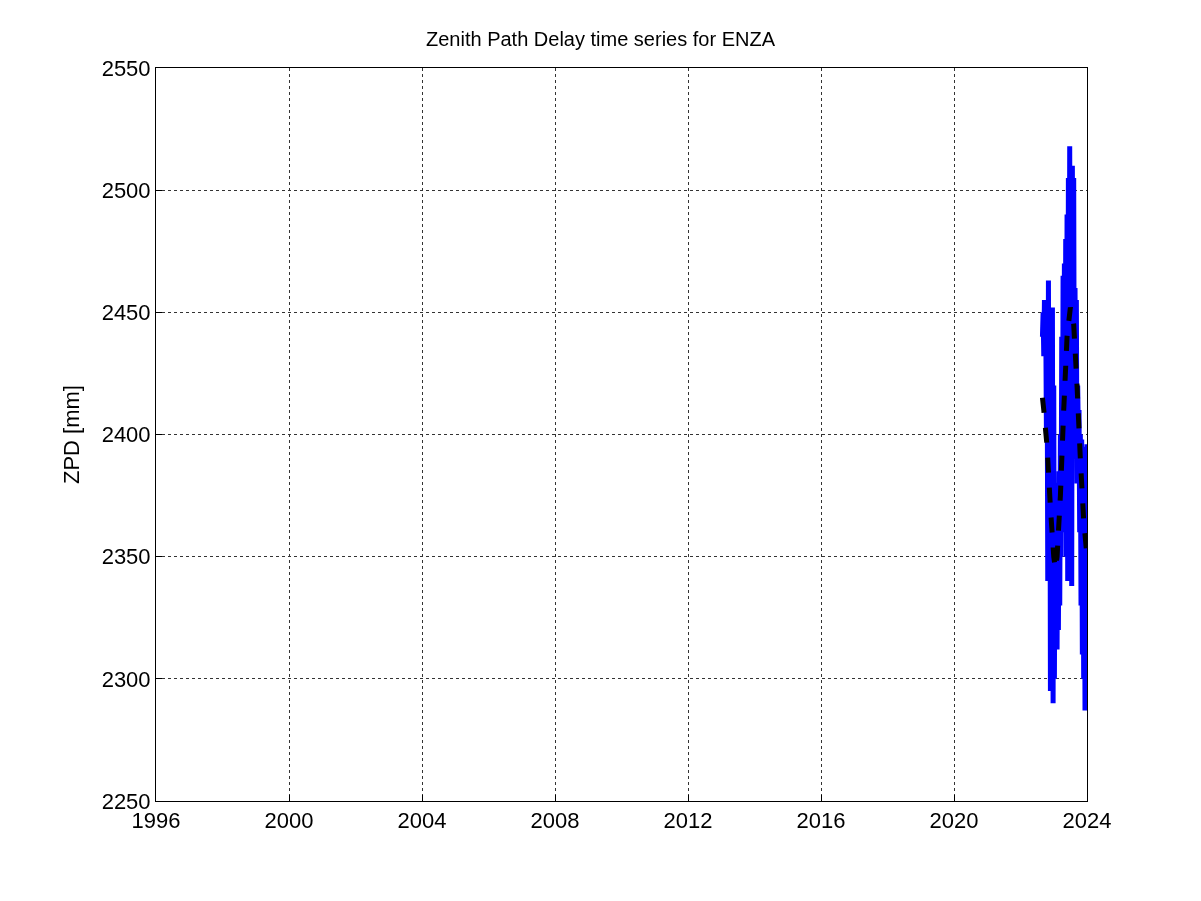  I want to click on y-tick-label: 2500, so click(126, 190).